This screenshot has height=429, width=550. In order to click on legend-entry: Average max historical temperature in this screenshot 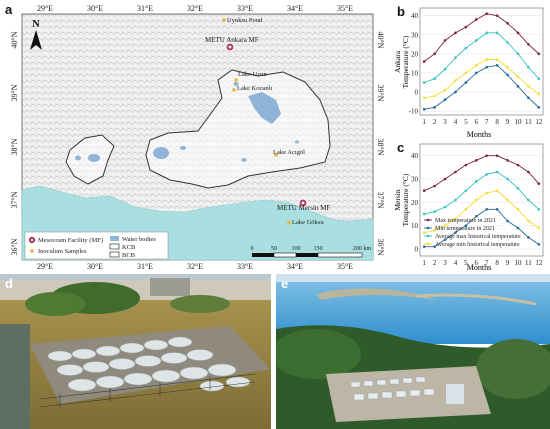, I will do `click(478, 237)`.